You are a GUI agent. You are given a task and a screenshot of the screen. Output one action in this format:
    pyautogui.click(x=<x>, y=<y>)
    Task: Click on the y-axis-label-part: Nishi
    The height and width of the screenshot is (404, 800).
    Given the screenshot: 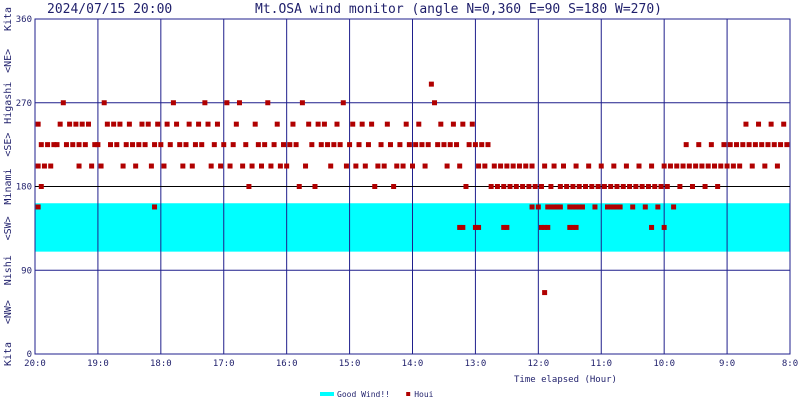 What is the action you would take?
    pyautogui.click(x=8, y=270)
    